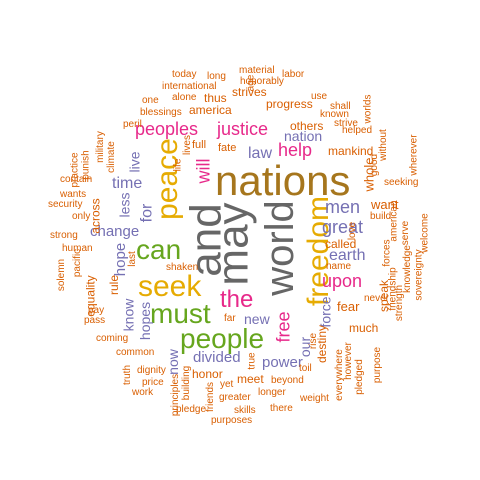 This screenshot has height=480, width=480. Describe the element at coordinates (400, 303) in the screenshot. I see `word-strength: strength` at that location.